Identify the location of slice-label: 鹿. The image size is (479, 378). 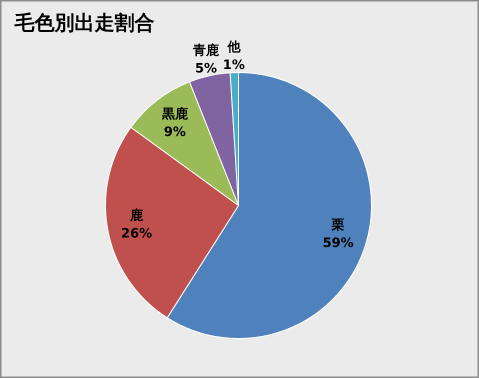
(136, 215).